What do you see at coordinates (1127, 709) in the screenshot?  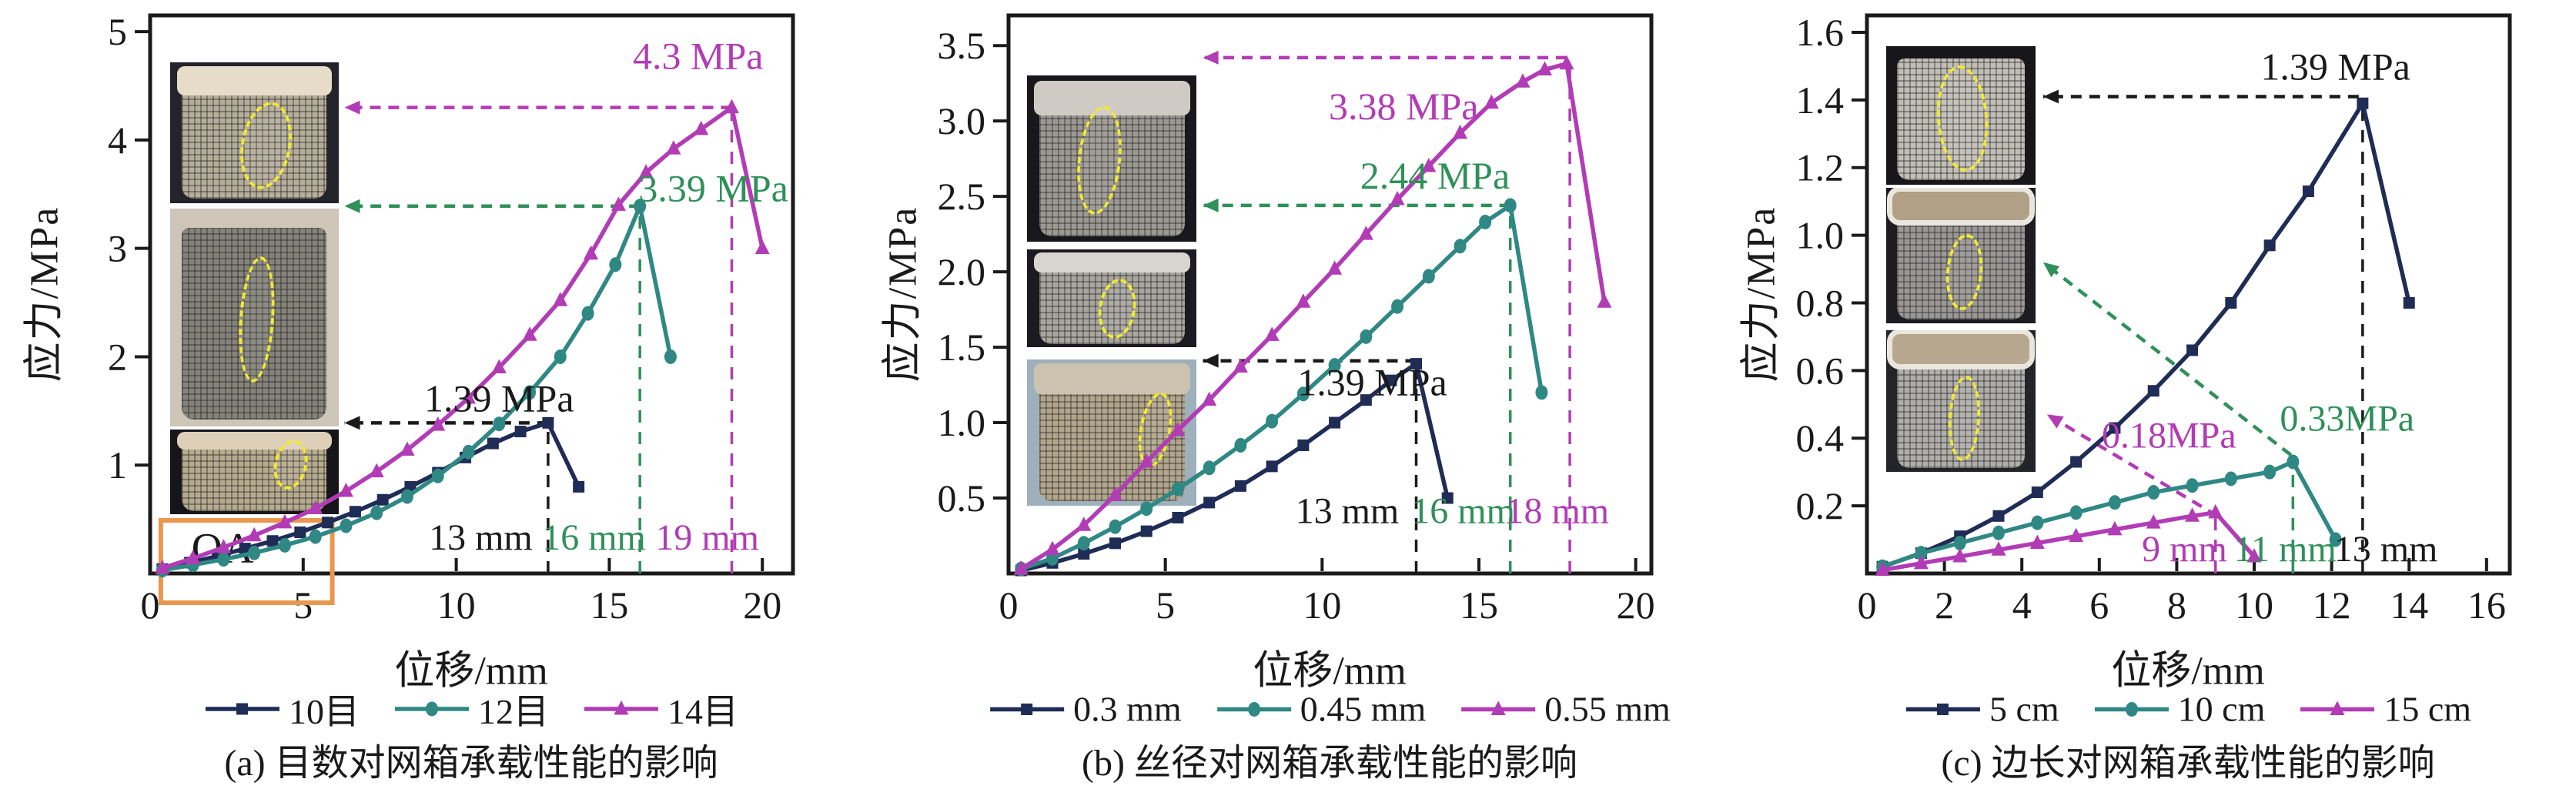 I see `legend-label: 0.3 mm` at bounding box center [1127, 709].